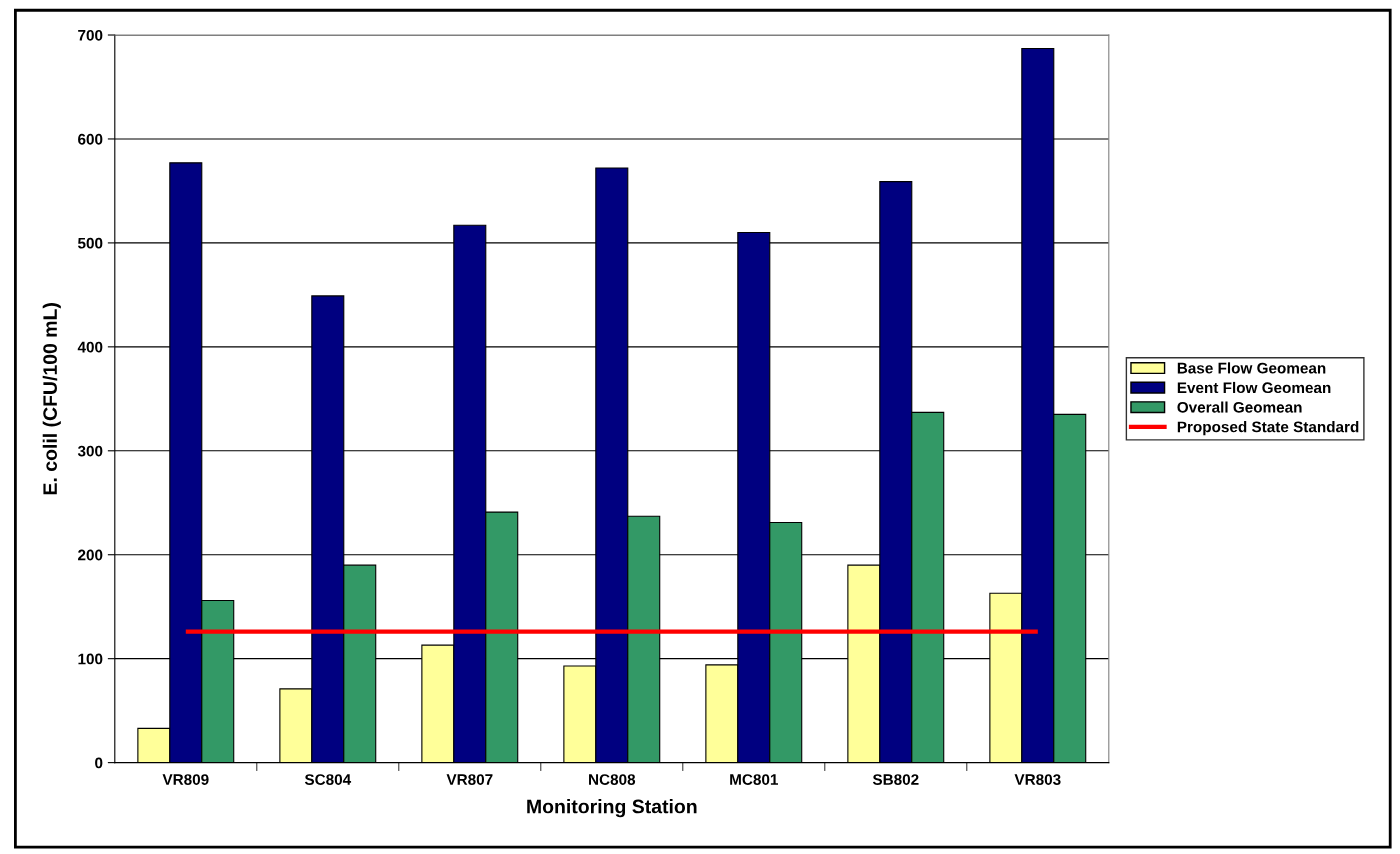 The width and height of the screenshot is (1400, 854). Describe the element at coordinates (90, 243) in the screenshot. I see `y-tick-label: 500` at that location.